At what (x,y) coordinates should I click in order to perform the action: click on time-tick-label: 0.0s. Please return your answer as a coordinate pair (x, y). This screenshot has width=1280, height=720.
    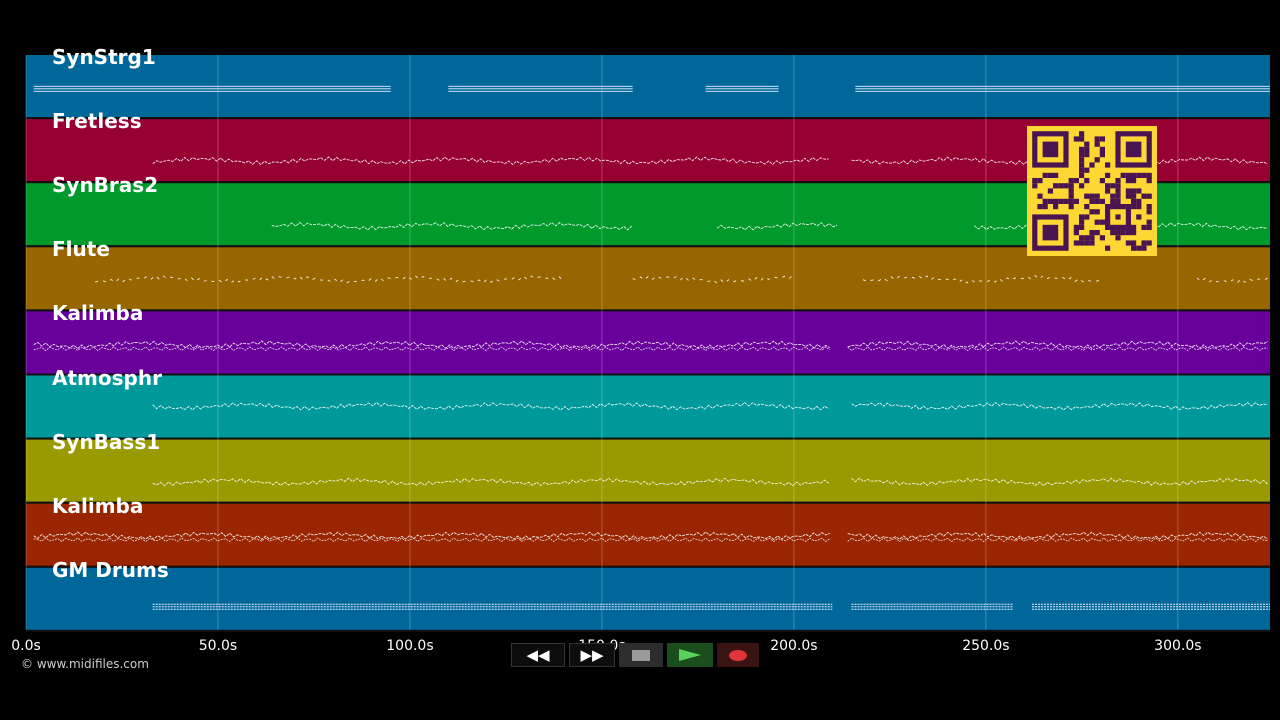
    Looking at the image, I should click on (26, 646).